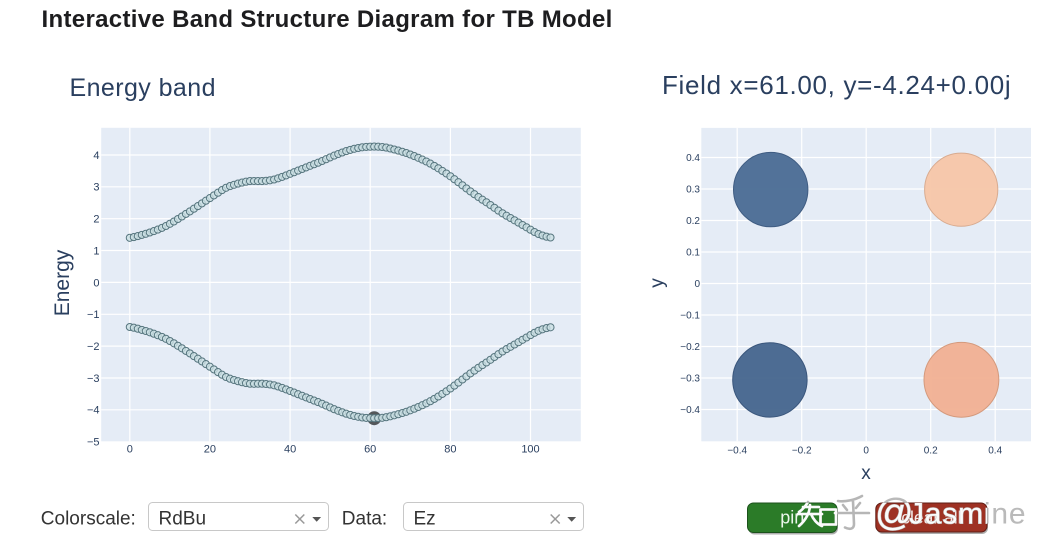 Image resolution: width=1051 pixels, height=556 pixels. Describe the element at coordinates (93, 411) in the screenshot. I see `svg-text: −4` at that location.